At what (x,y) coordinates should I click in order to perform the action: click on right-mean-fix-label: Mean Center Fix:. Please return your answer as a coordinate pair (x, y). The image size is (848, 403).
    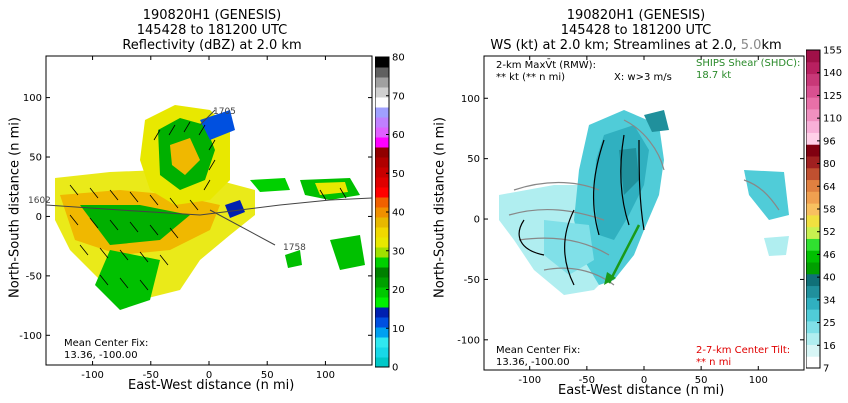
    Looking at the image, I should click on (538, 350).